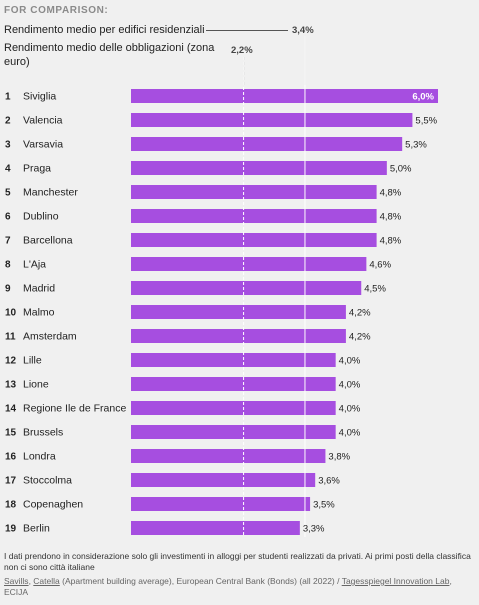 This screenshot has width=479, height=605. Describe the element at coordinates (36, 385) in the screenshot. I see `city-label: Lione` at that location.